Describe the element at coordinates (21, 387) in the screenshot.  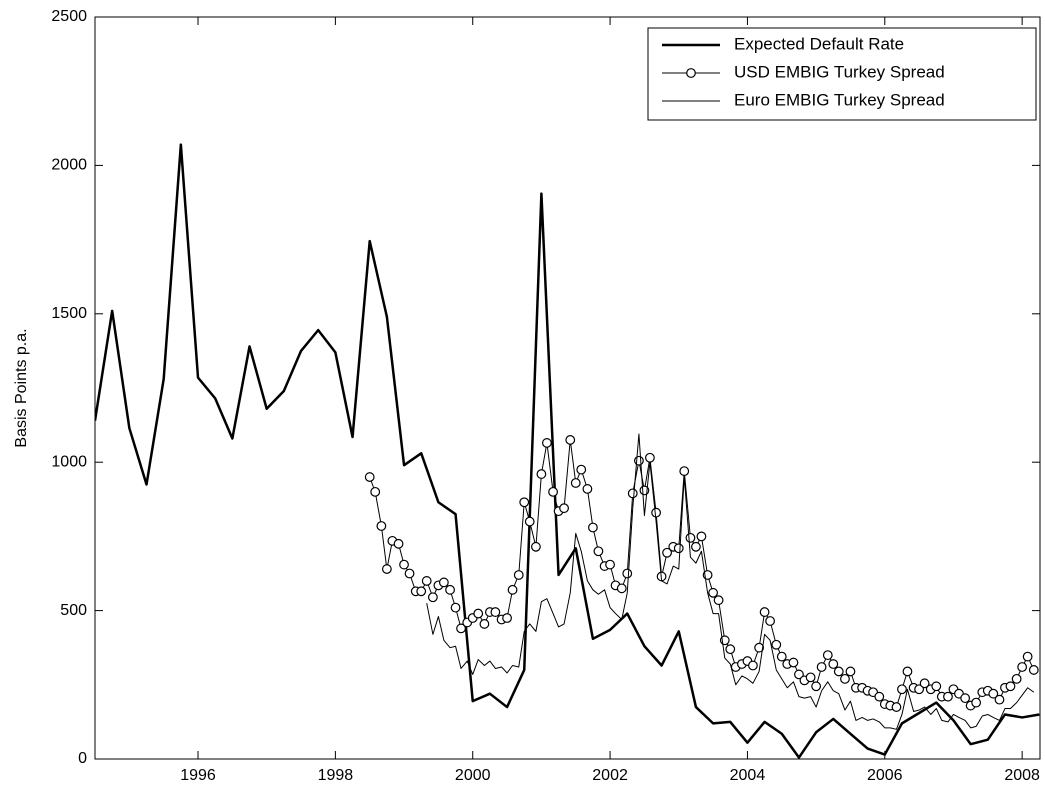
I see `y-axis-label: Basis Points p.a.` at that location.